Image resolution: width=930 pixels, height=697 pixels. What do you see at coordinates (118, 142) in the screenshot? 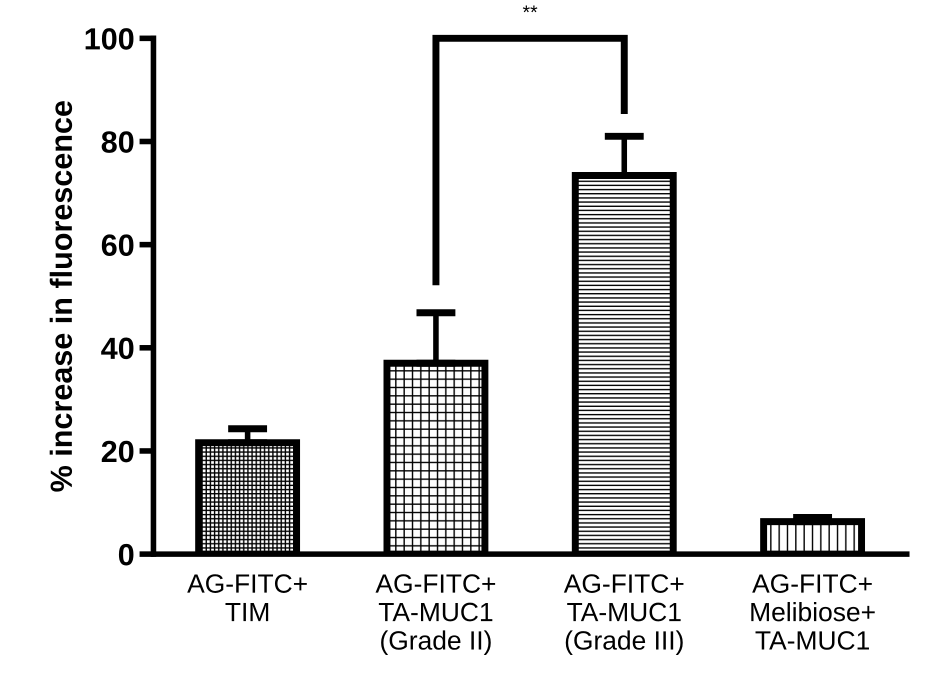
I see `y-tick-label: 80` at bounding box center [118, 142].